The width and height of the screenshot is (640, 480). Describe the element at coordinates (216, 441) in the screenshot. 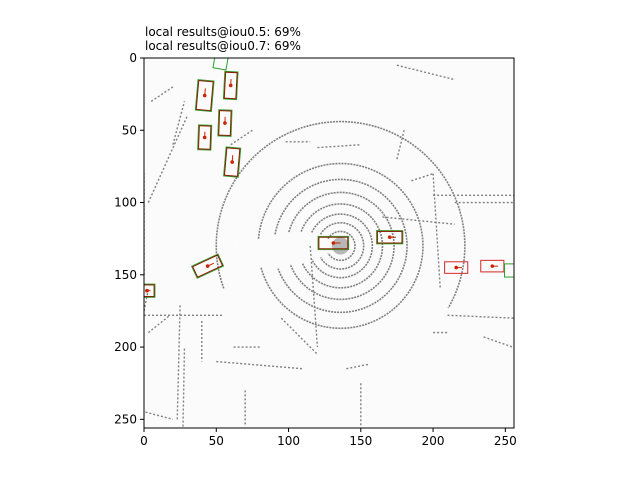

I see `x-tick-label: 50` at that location.